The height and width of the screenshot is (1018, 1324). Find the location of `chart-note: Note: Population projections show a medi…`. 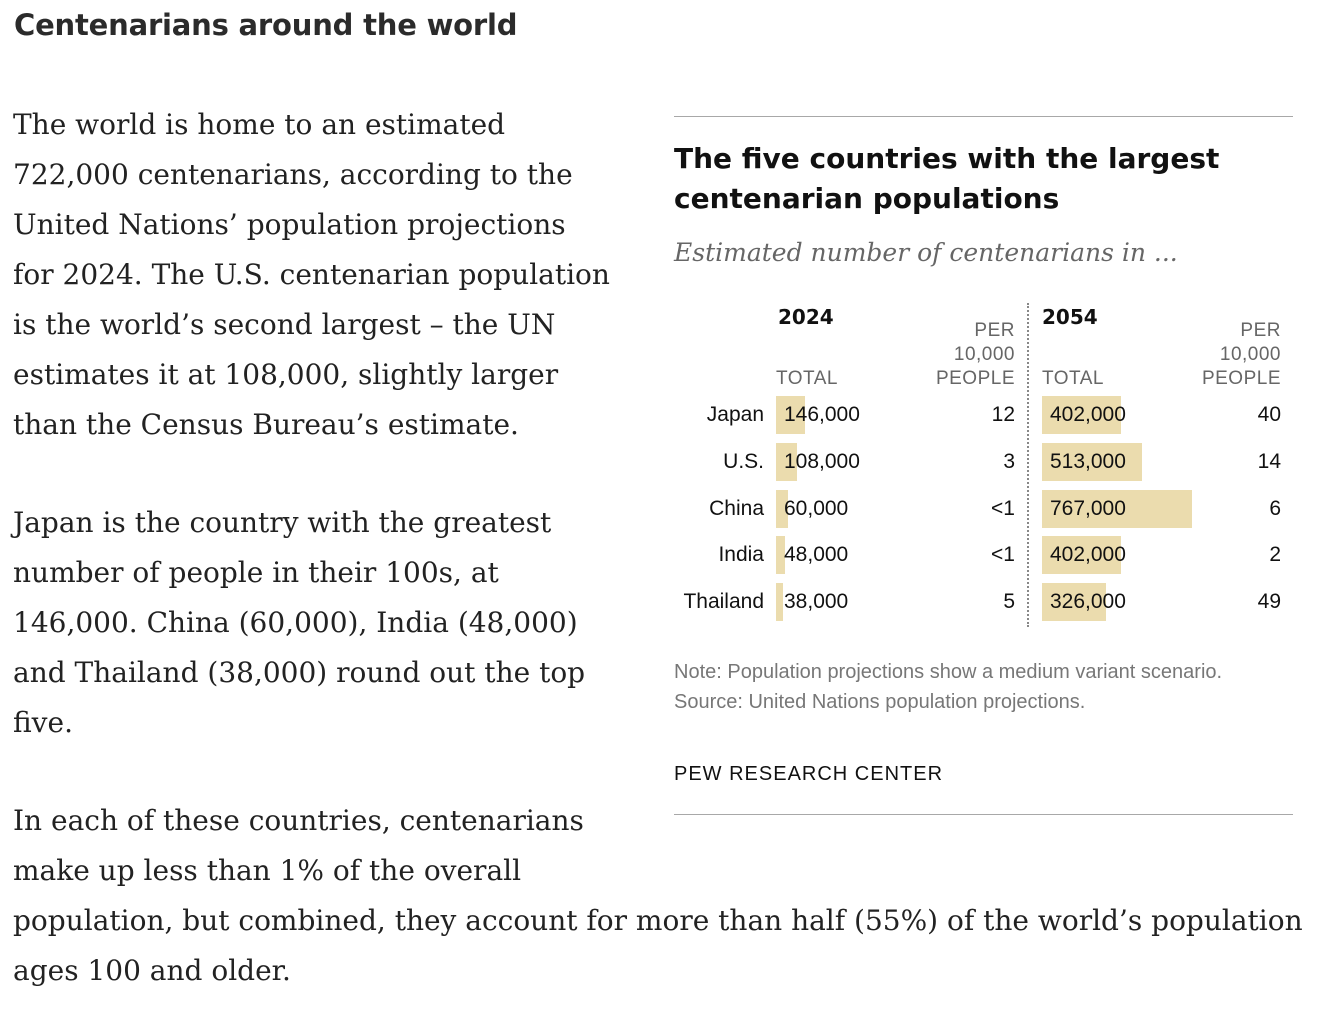

chart-note: Note: Population projections show a medi… is located at coordinates (948, 672).